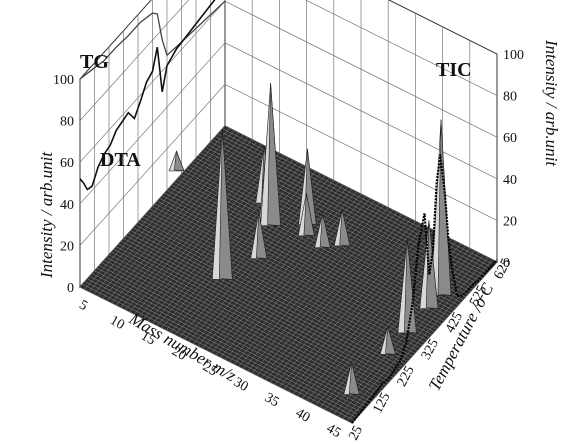 This screenshot has height=444, width=574. What do you see at coordinates (120, 160) in the screenshot?
I see `dta-label: DTA` at bounding box center [120, 160].